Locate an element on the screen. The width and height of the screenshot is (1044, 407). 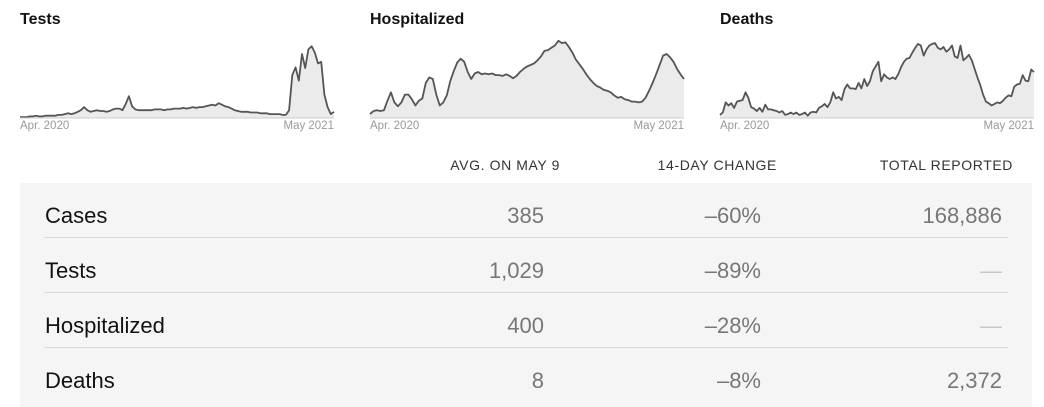
row-label: Deaths is located at coordinates (80, 380).